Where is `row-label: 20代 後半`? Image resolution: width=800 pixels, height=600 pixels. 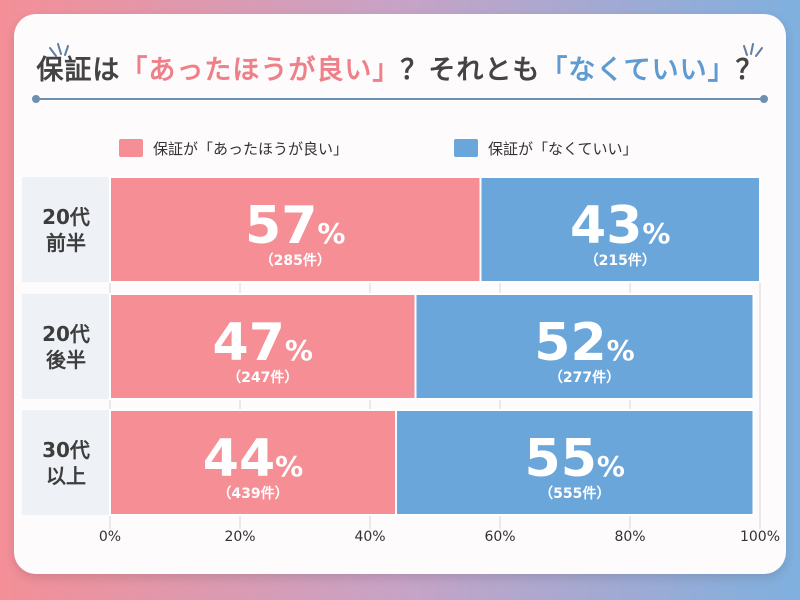
row-label: 20代 後半 is located at coordinates (66, 346).